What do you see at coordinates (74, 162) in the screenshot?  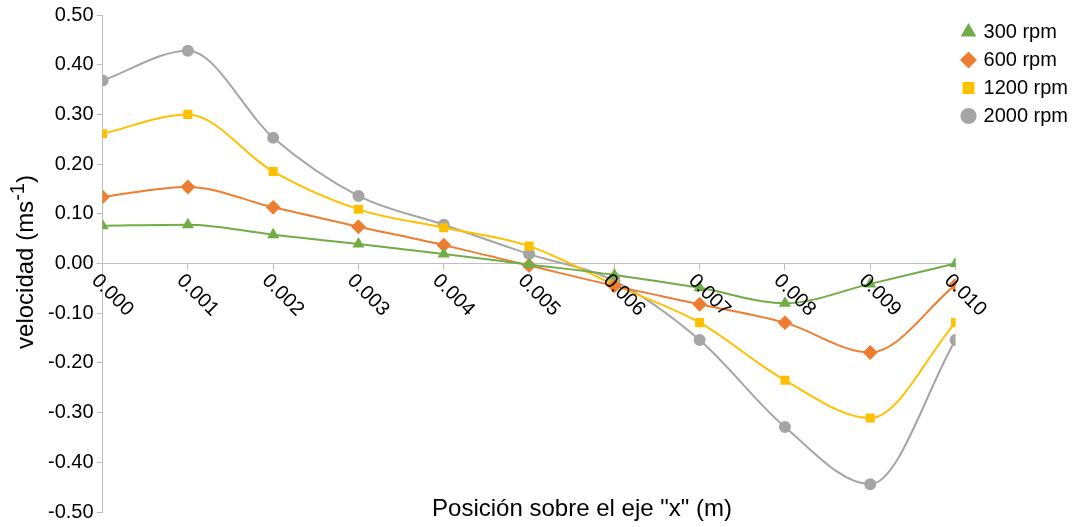 I see `y-tick-label: 0.20` at bounding box center [74, 162].